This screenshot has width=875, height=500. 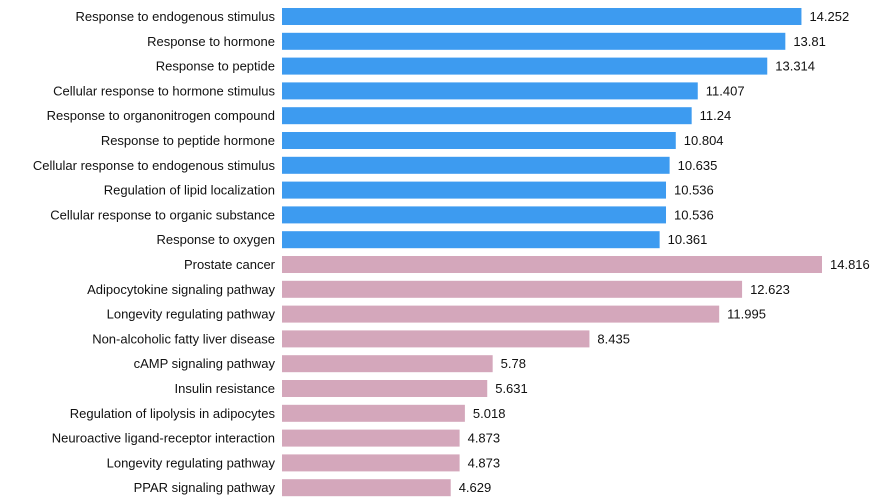 I want to click on value-label: 4.629, so click(x=475, y=487).